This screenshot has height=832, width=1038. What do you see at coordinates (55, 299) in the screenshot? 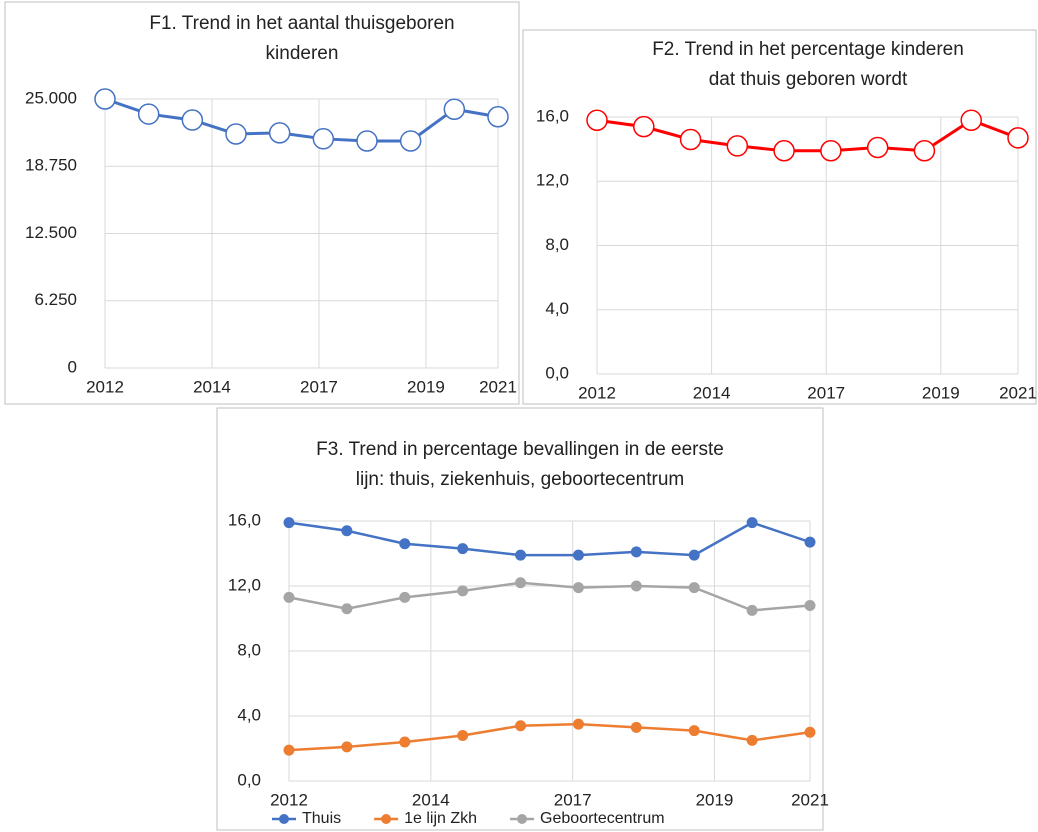
I see `y-tick-label: 6.250` at bounding box center [55, 299].